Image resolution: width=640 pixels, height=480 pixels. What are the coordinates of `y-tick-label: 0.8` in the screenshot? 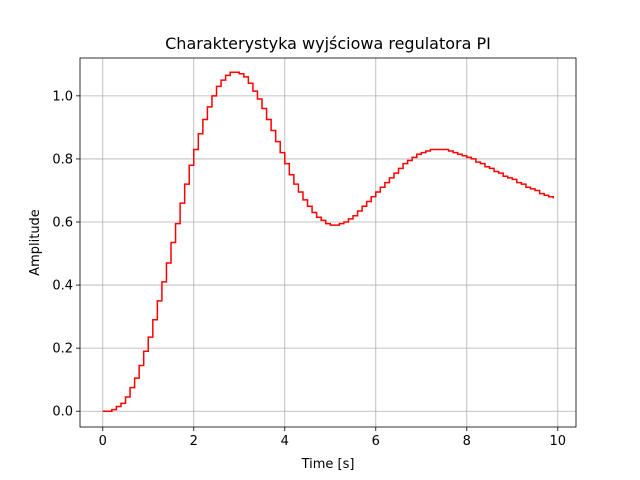 It's located at (62, 159).